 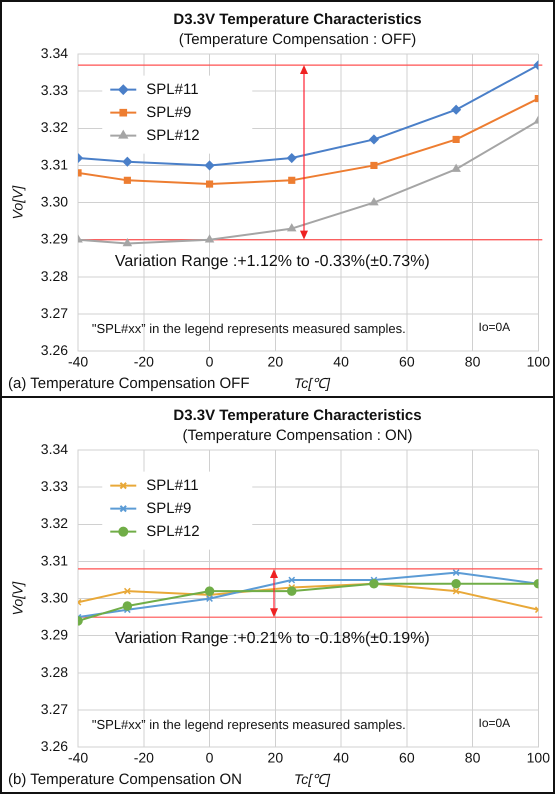 What do you see at coordinates (129, 383) in the screenshot?
I see `text: (a) Temperature Compensation OFF` at bounding box center [129, 383].